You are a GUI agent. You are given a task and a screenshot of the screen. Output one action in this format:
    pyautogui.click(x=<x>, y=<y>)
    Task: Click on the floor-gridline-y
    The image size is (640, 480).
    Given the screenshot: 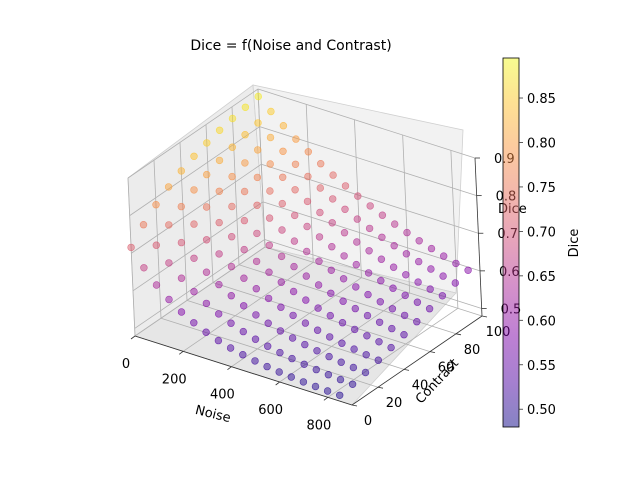 What is the action you would take?
    pyautogui.click(x=373, y=281)
    